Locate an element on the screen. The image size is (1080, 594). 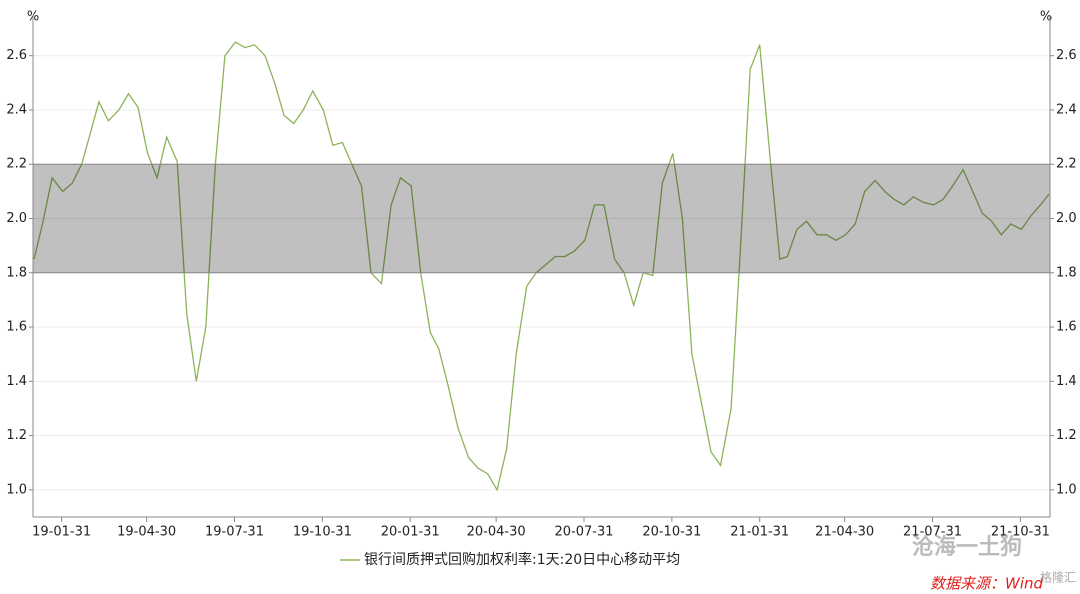
x-tick-label: 21-01-31 is located at coordinates (759, 532).